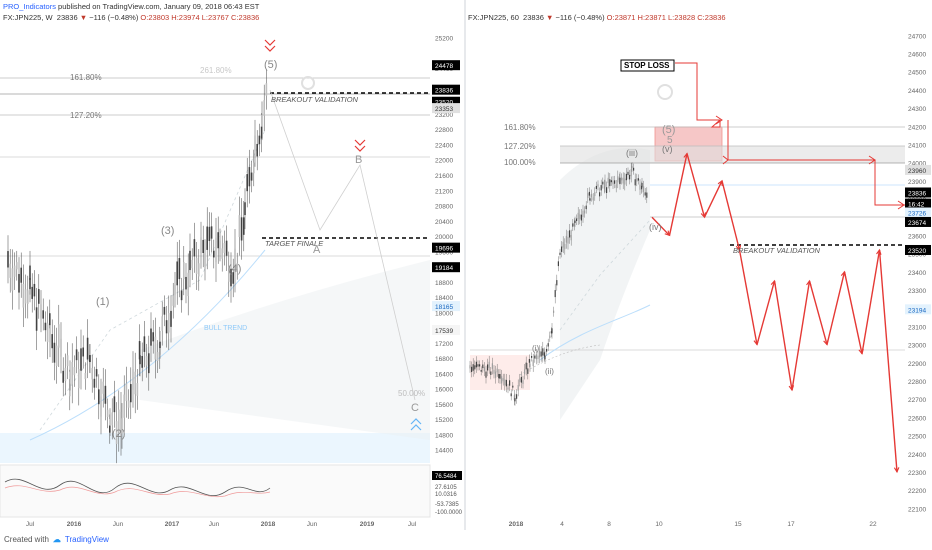 This screenshot has width=932, height=550. Describe the element at coordinates (609, 524) in the screenshot. I see `right-x-tick: 8` at that location.